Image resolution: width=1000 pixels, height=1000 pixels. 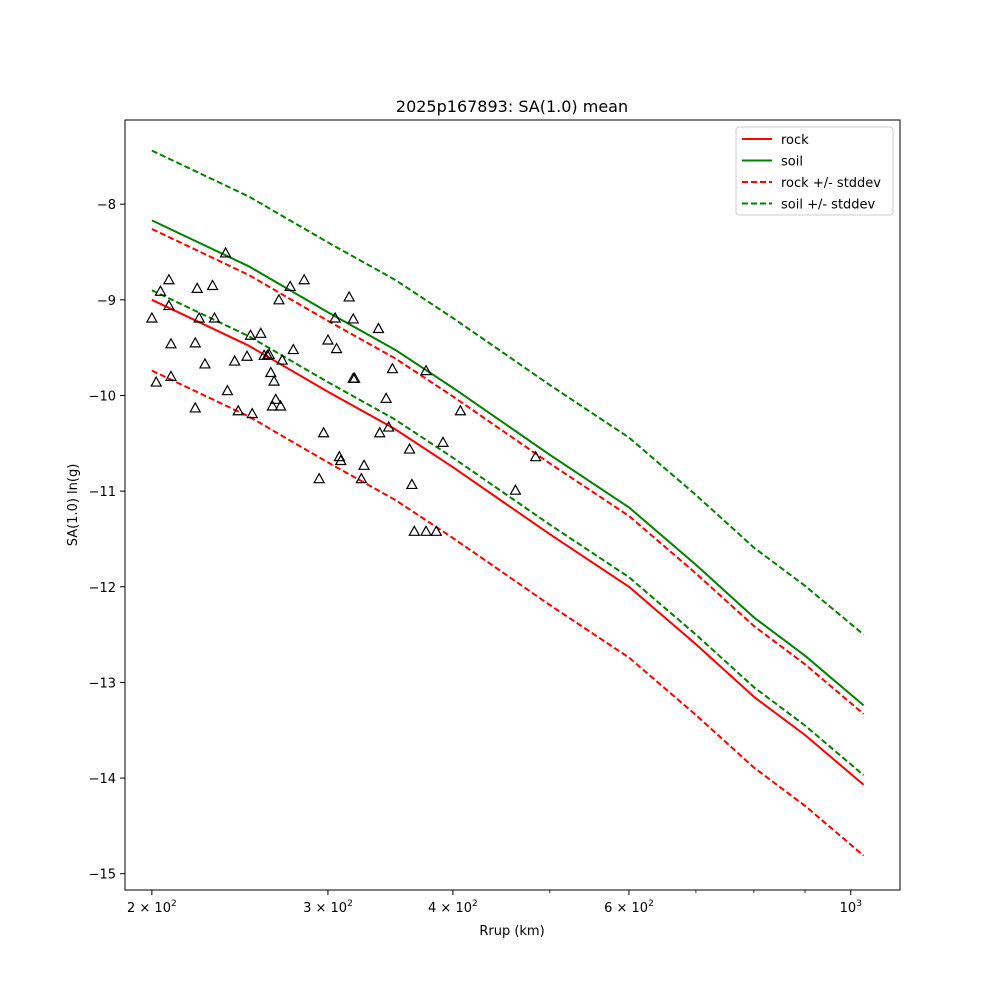 I want to click on observation-points, so click(x=343, y=391).